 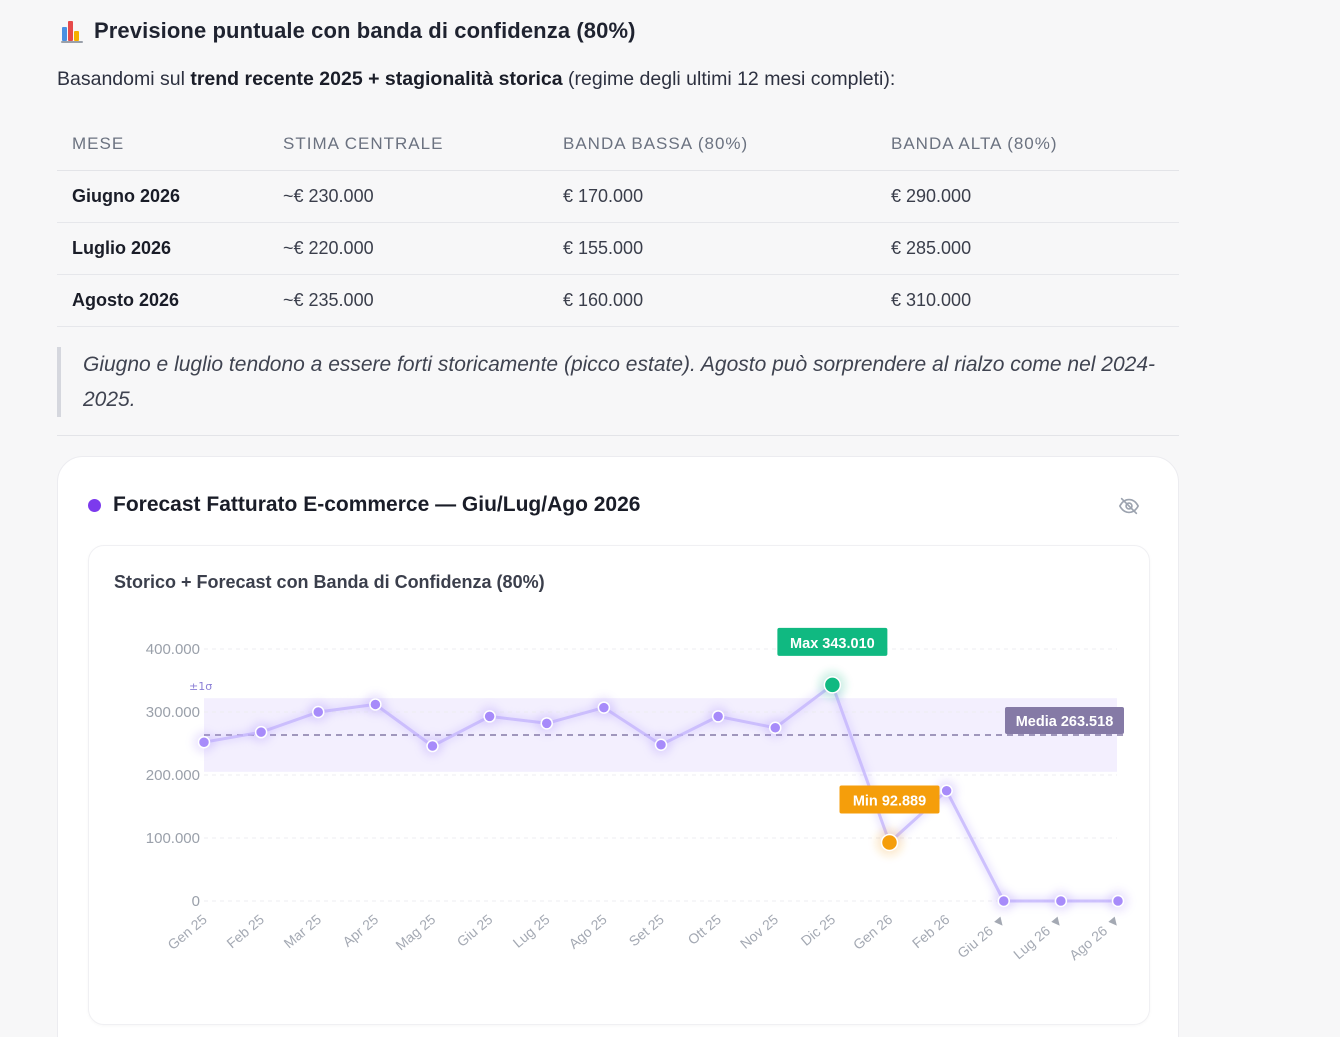 What do you see at coordinates (705, 929) in the screenshot?
I see `x-tick-label: Ott 25` at bounding box center [705, 929].